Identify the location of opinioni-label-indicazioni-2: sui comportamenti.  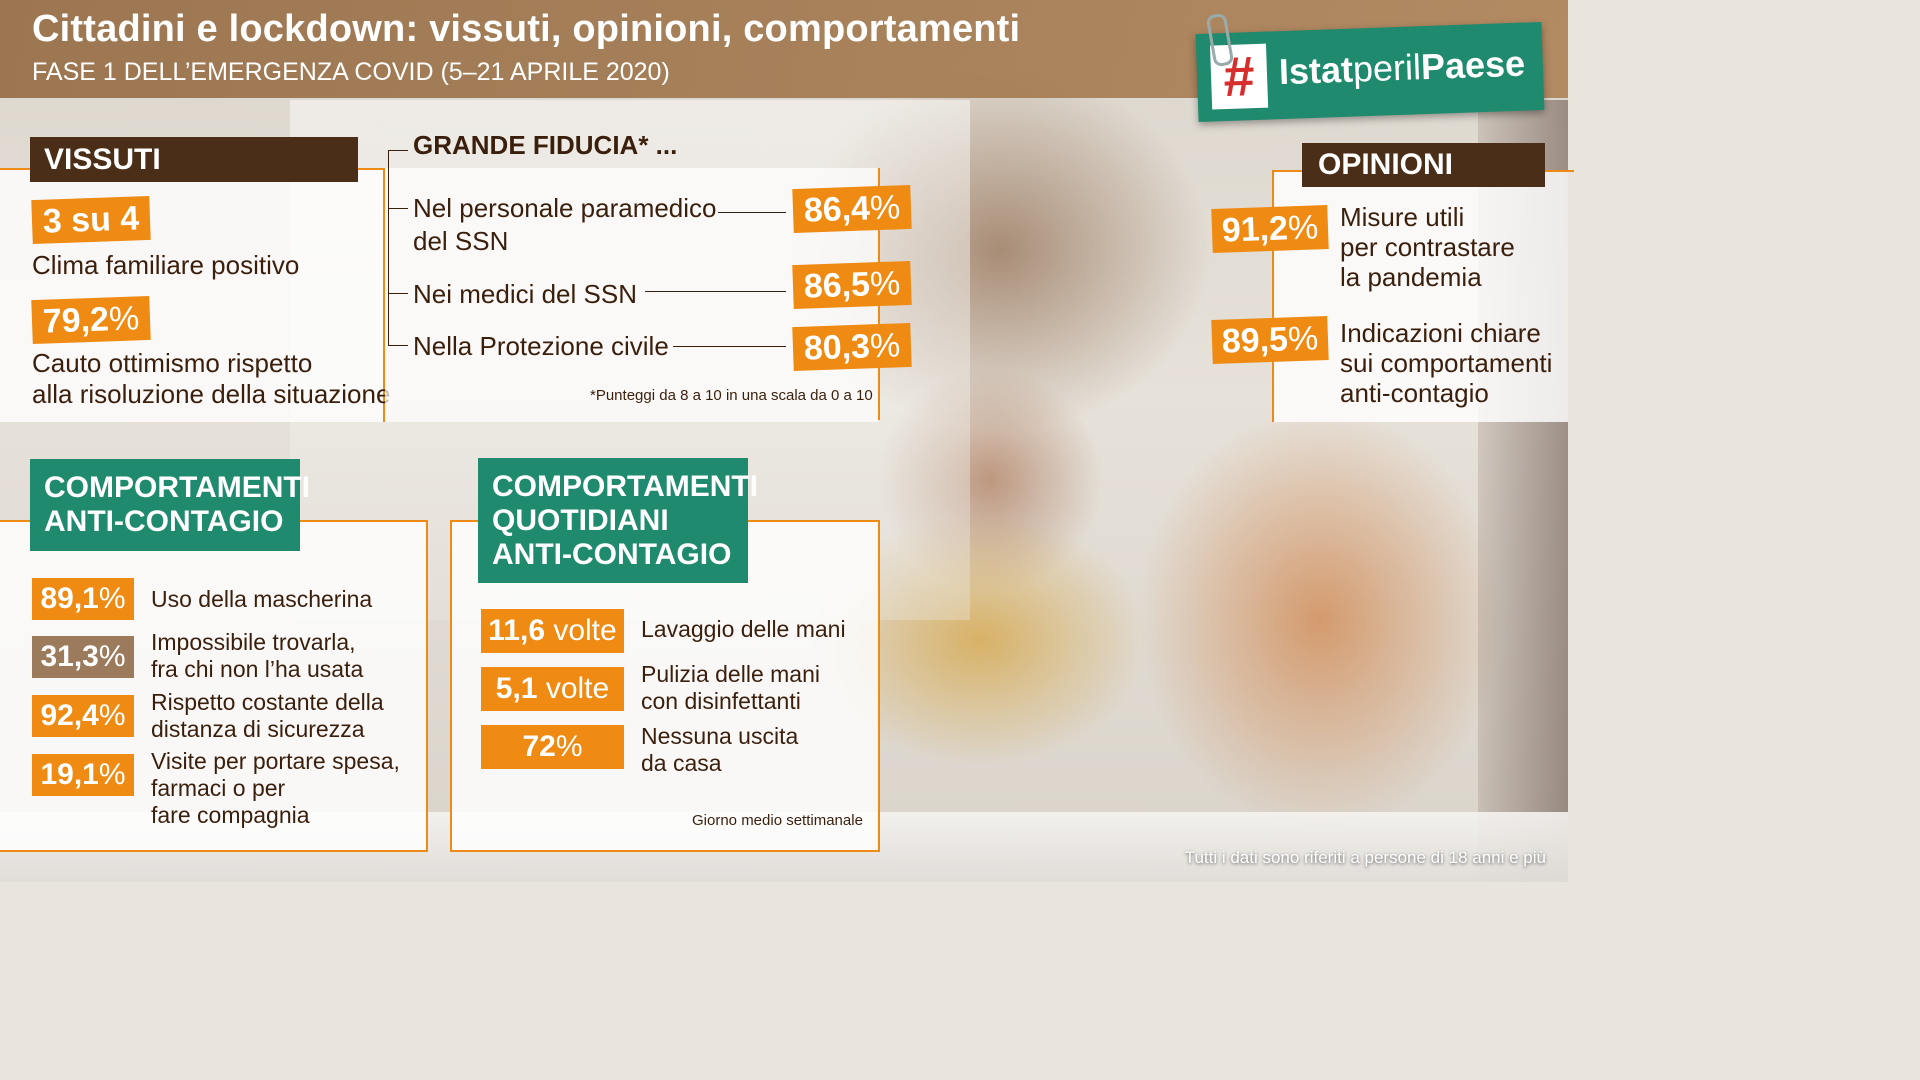
(1446, 363).